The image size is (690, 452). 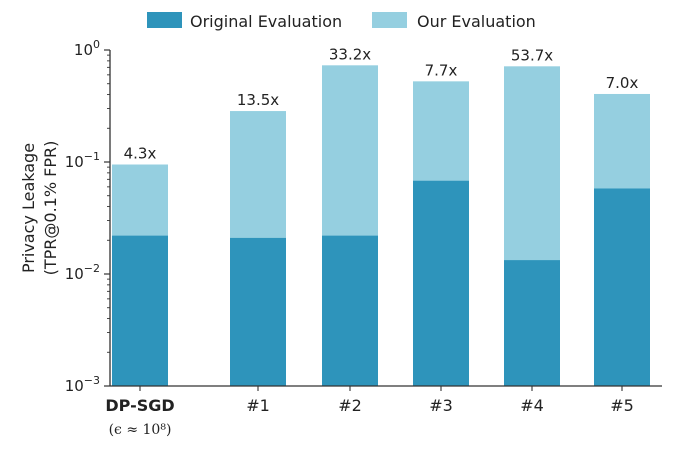 What do you see at coordinates (39, 208) in the screenshot?
I see `y-axis-title: Privacy Leakage (TPR@0.1% FPR)` at bounding box center [39, 208].